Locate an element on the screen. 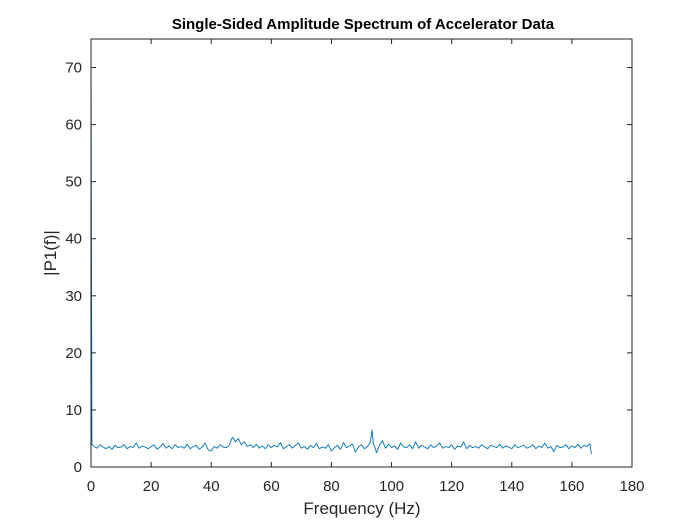 The height and width of the screenshot is (525, 700). y-tick-label: 30 is located at coordinates (73, 296).